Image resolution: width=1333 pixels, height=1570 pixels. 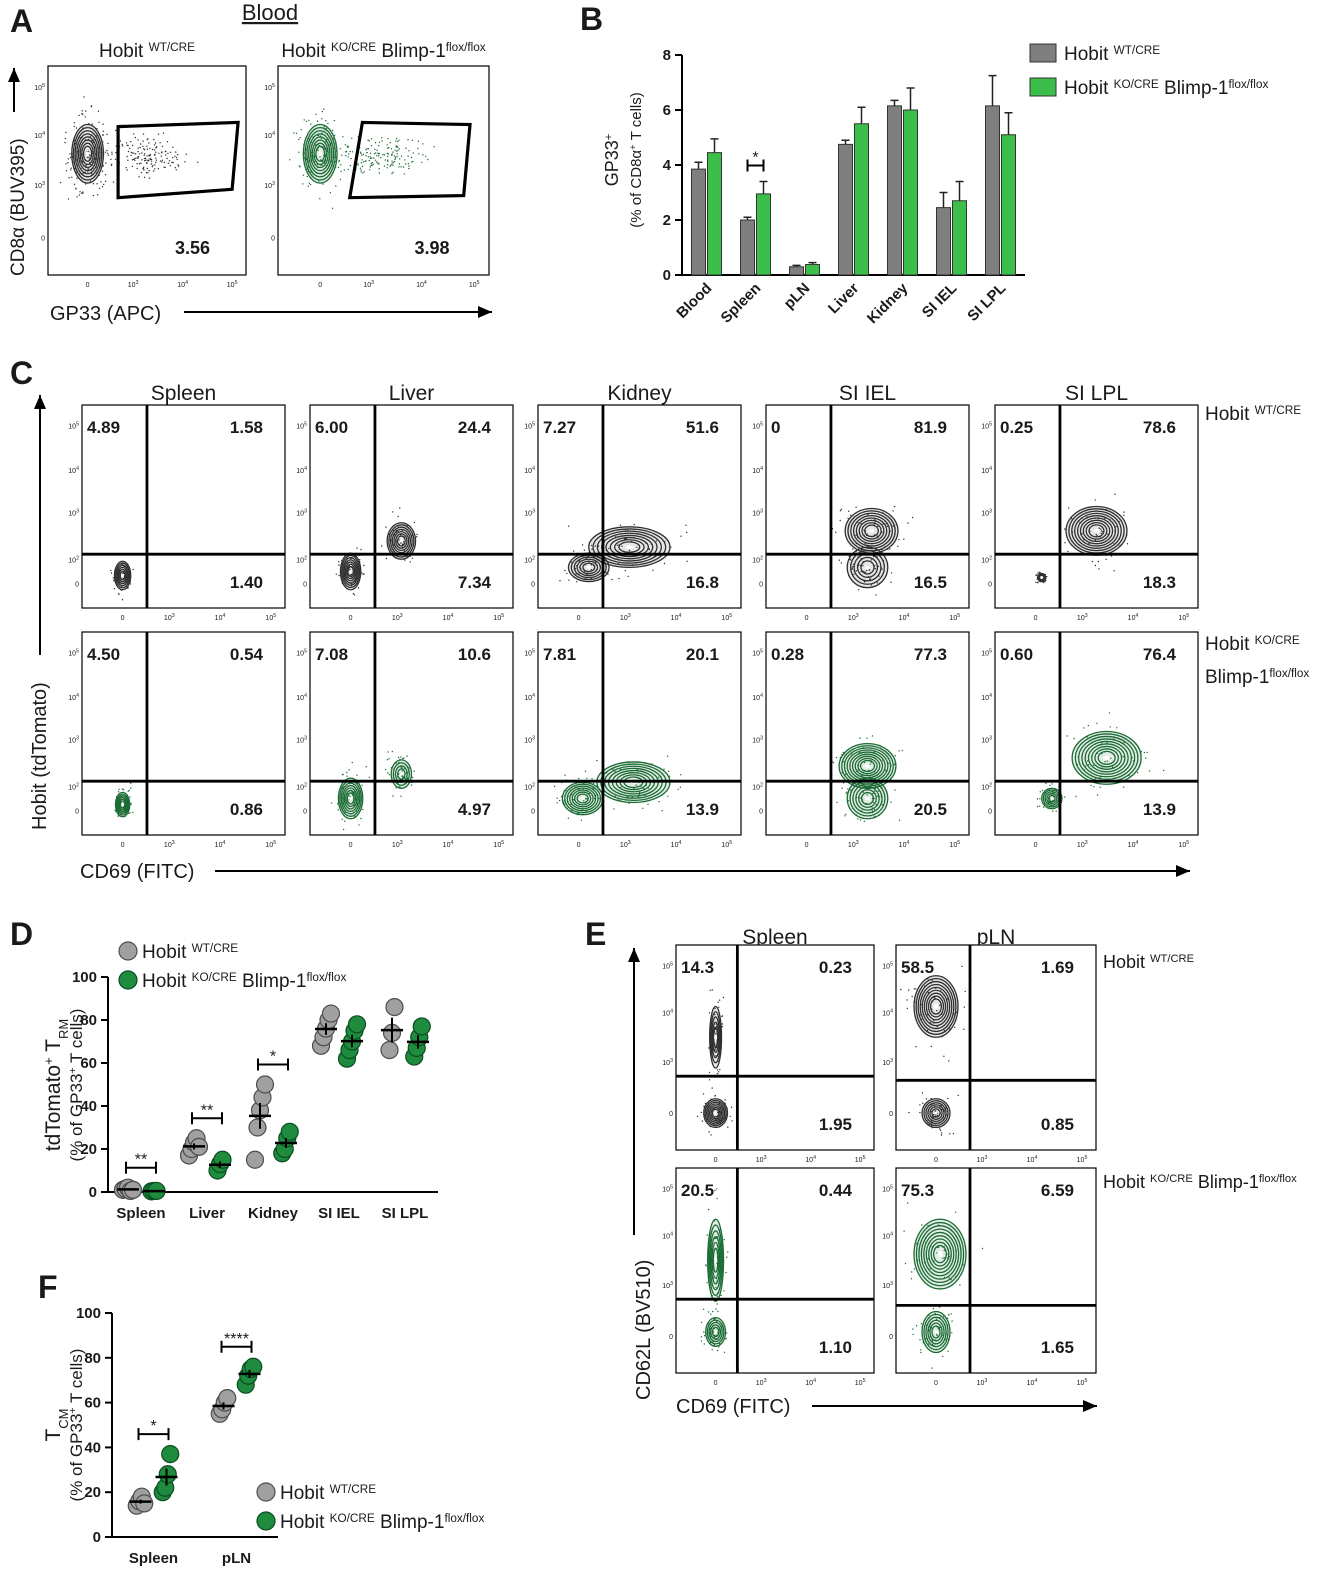 What do you see at coordinates (331, 1013) in the screenshot?
I see `data-point` at bounding box center [331, 1013].